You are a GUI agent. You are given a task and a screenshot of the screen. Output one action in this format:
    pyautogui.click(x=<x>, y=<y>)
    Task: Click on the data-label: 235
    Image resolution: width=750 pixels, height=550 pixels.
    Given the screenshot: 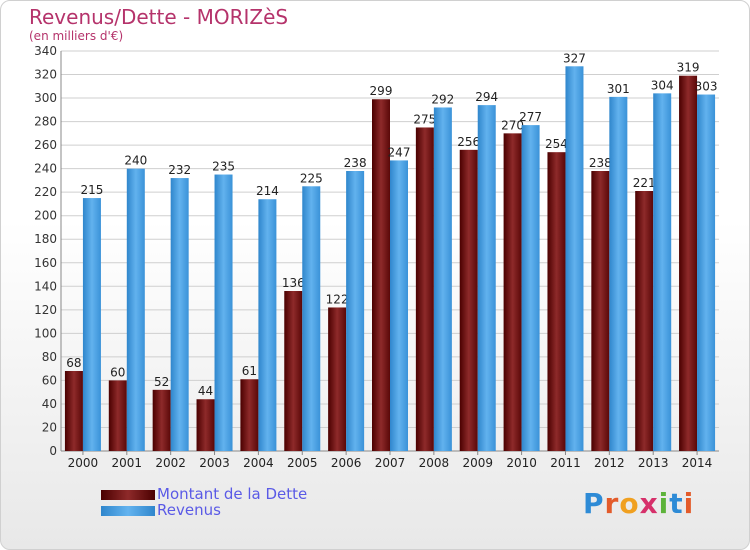 What is the action you would take?
    pyautogui.click(x=223, y=167)
    